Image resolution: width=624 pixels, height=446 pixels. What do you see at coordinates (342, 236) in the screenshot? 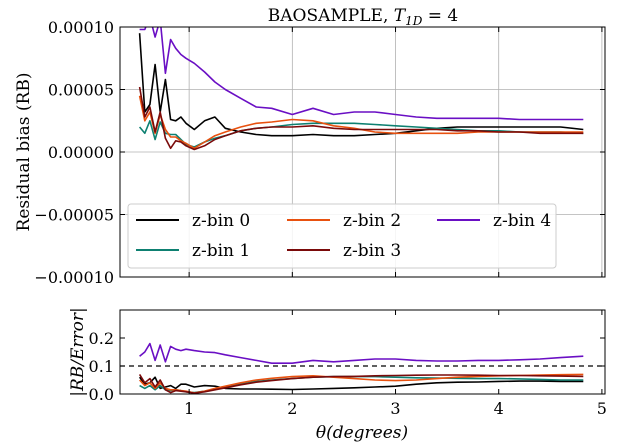
I see `legend: z-bin 0 z-bin 1 z-bin 2 z-bin 3 z-bin 4` at bounding box center [342, 236].